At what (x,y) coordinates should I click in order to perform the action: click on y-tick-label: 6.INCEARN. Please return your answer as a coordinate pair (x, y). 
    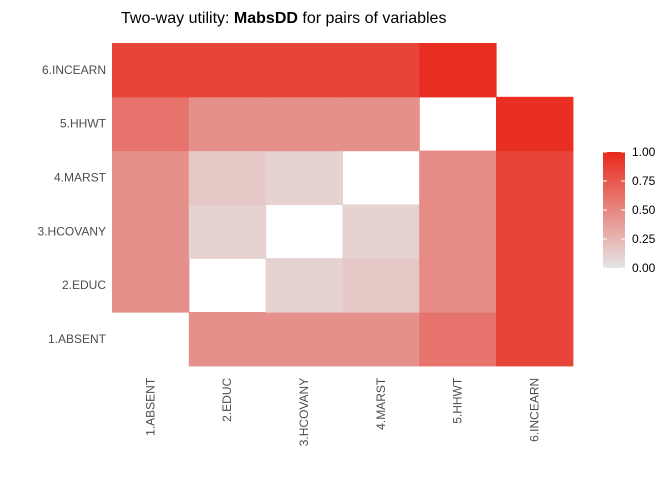
    Looking at the image, I should click on (74, 70).